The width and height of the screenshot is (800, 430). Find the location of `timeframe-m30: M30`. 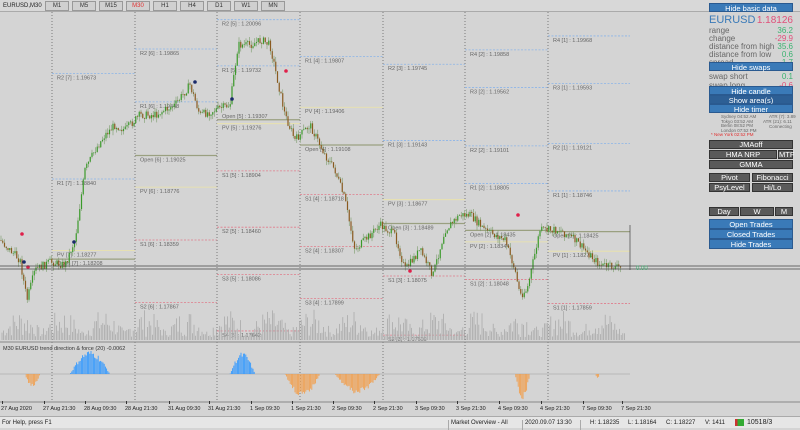

timeframe-m30: M30 is located at coordinates (138, 5).